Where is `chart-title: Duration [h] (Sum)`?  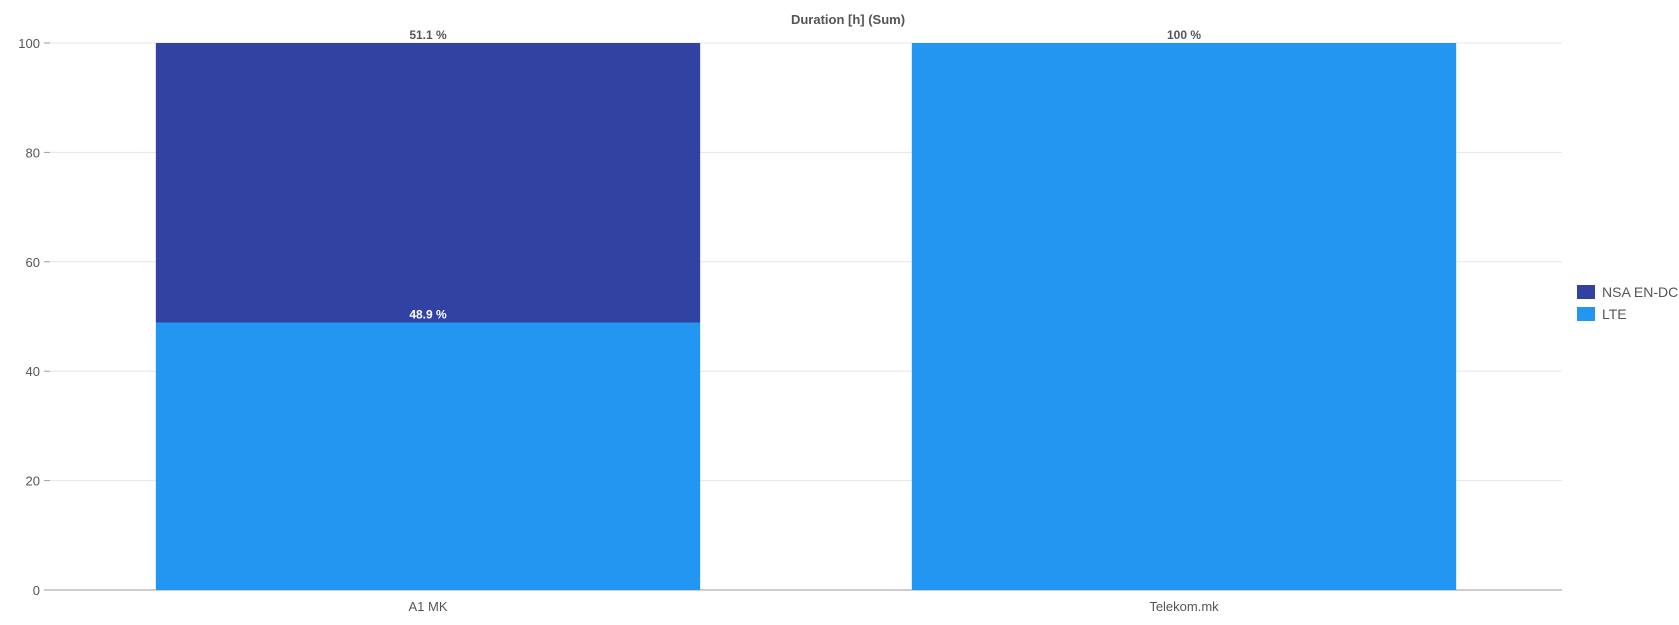
chart-title: Duration [h] (Sum) is located at coordinates (848, 19).